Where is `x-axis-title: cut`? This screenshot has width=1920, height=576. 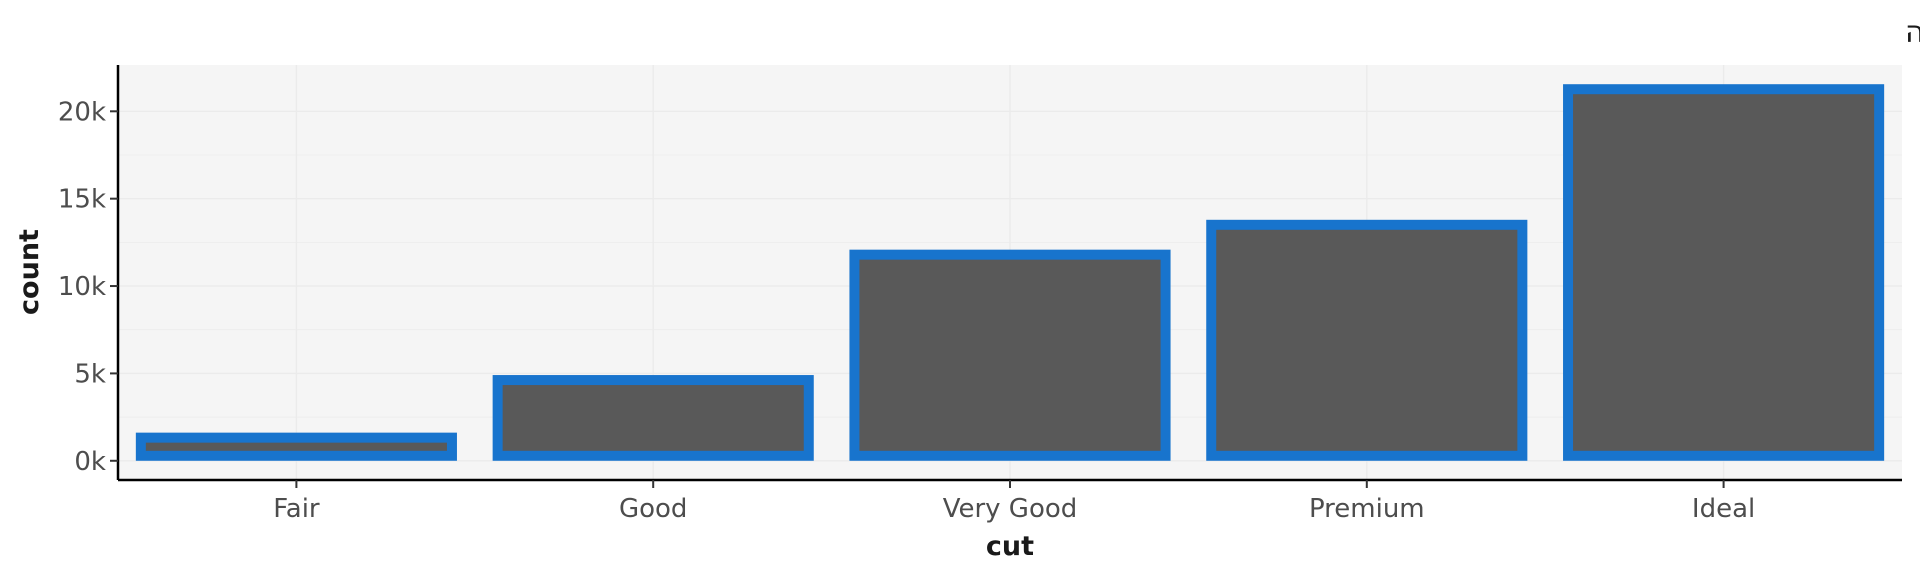 x-axis-title: cut is located at coordinates (1010, 546).